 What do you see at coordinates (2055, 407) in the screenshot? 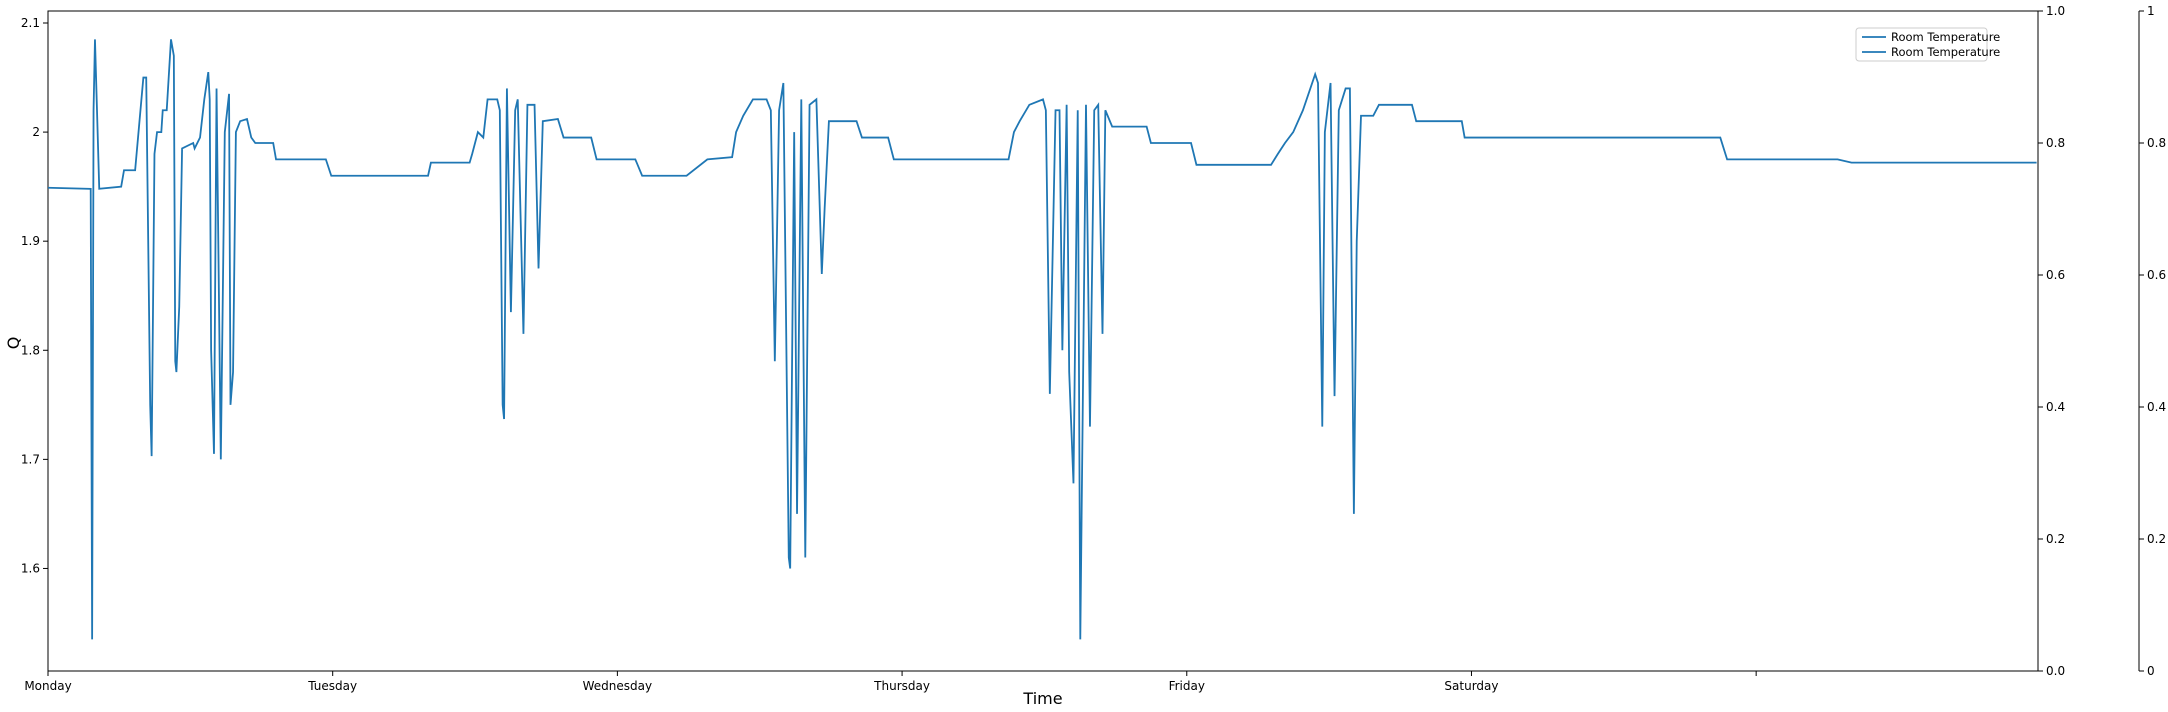
I see `y2-tick-label: 0.4` at bounding box center [2055, 407].